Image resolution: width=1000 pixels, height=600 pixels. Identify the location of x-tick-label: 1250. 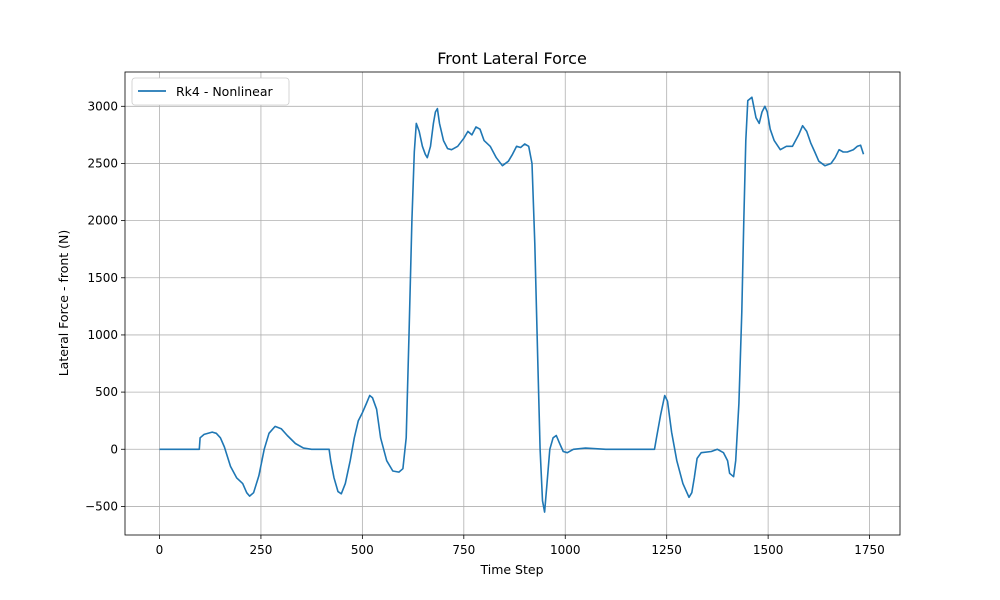
(666, 550).